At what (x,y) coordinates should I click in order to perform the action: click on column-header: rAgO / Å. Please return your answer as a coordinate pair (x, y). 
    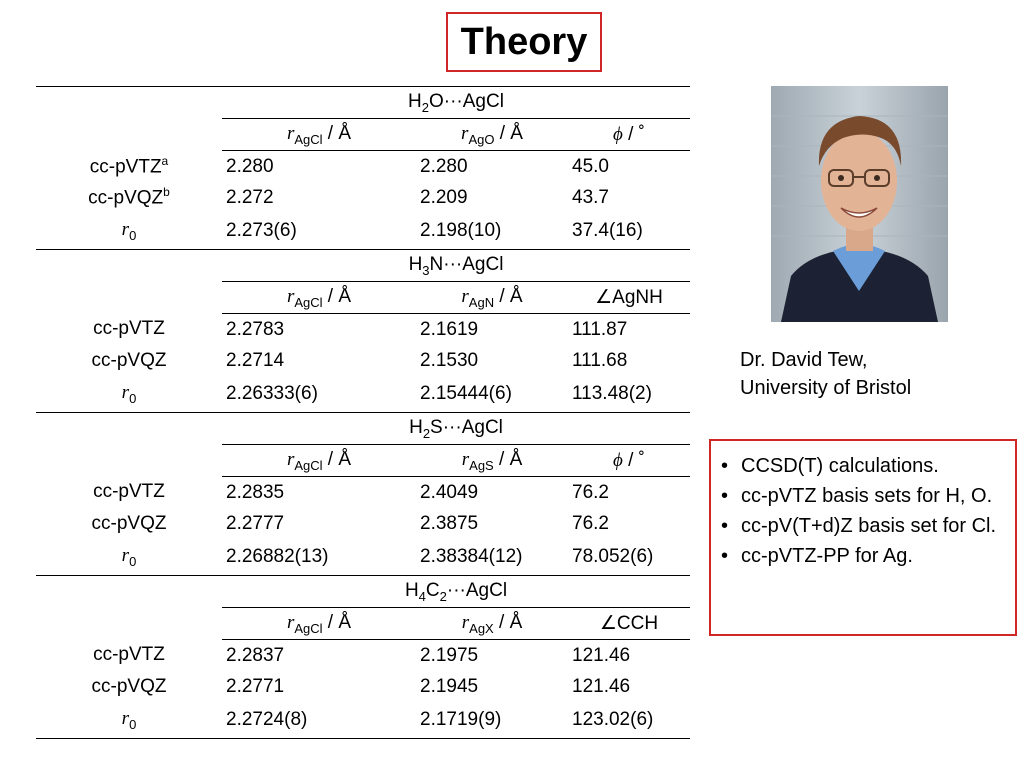
    Looking at the image, I should click on (492, 134).